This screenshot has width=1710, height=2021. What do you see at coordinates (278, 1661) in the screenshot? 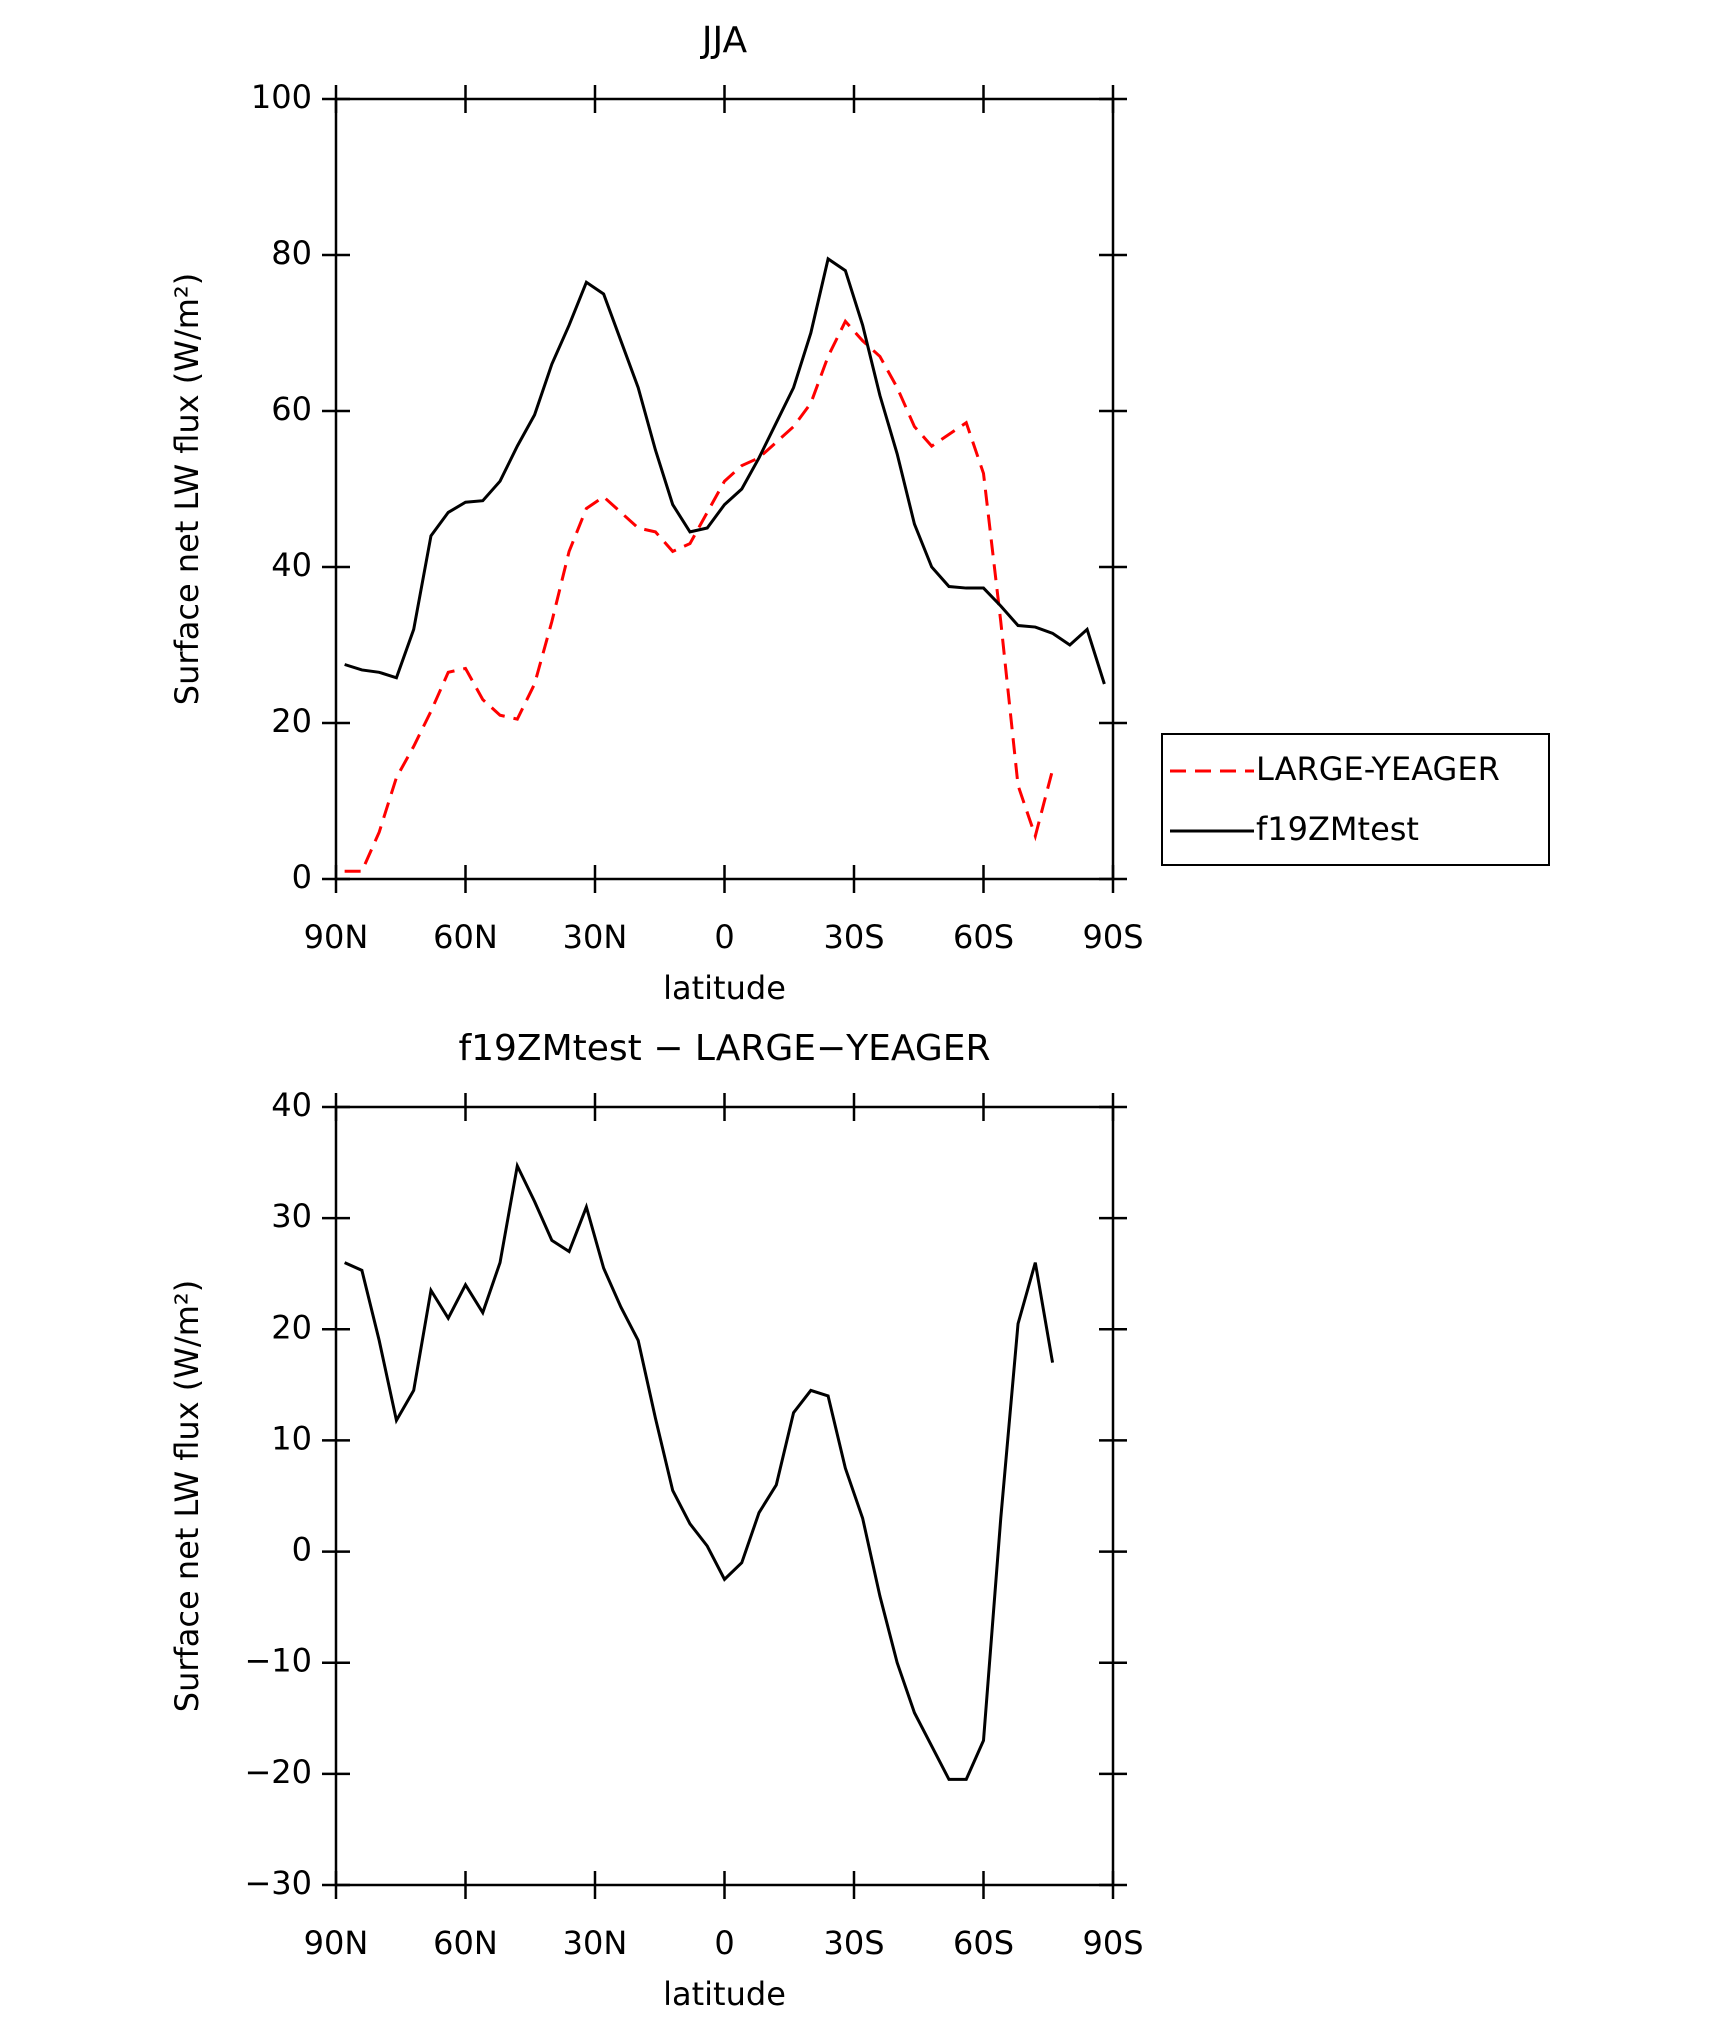
I see `y-tick-label: −10` at bounding box center [278, 1661].